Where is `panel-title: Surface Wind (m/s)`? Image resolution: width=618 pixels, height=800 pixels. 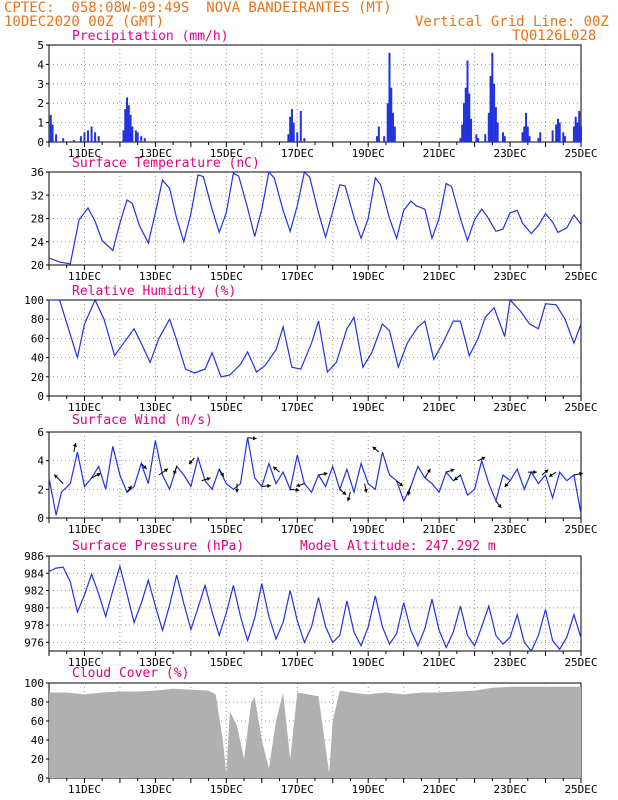
panel-title: Surface Wind (m/s) is located at coordinates (142, 420).